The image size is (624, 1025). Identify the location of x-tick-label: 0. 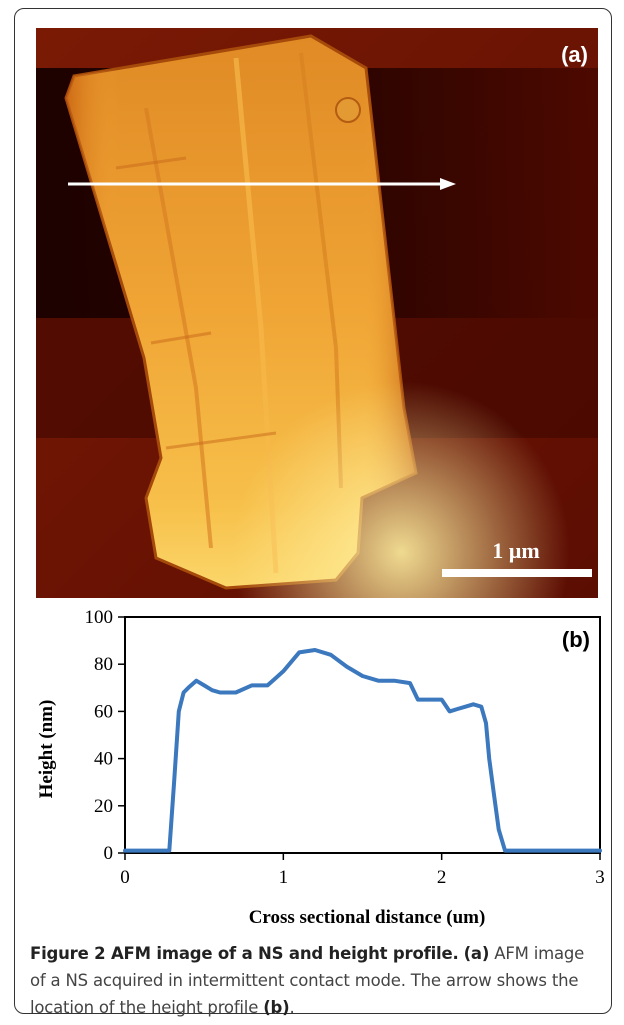
(125, 877).